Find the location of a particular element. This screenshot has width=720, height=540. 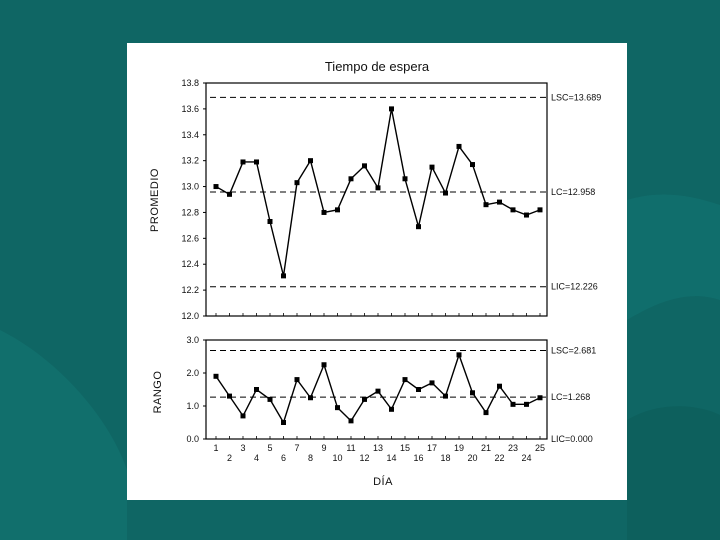

rango-control-label-lic: LIC=0.000 is located at coordinates (572, 439).